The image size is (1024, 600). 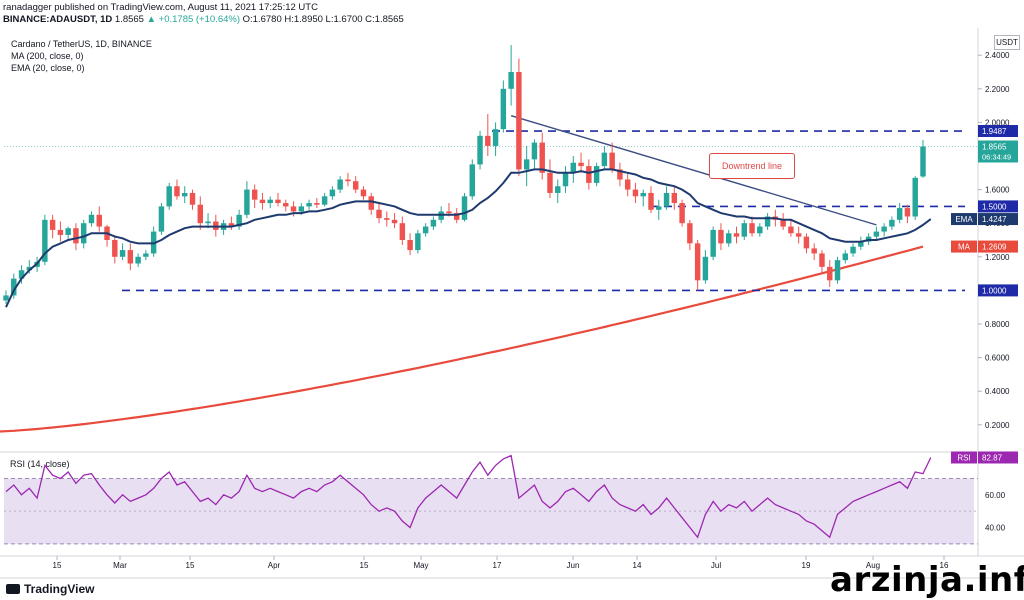 What do you see at coordinates (47, 56) in the screenshot?
I see `legend-ma: MA (200, close, 0)` at bounding box center [47, 56].